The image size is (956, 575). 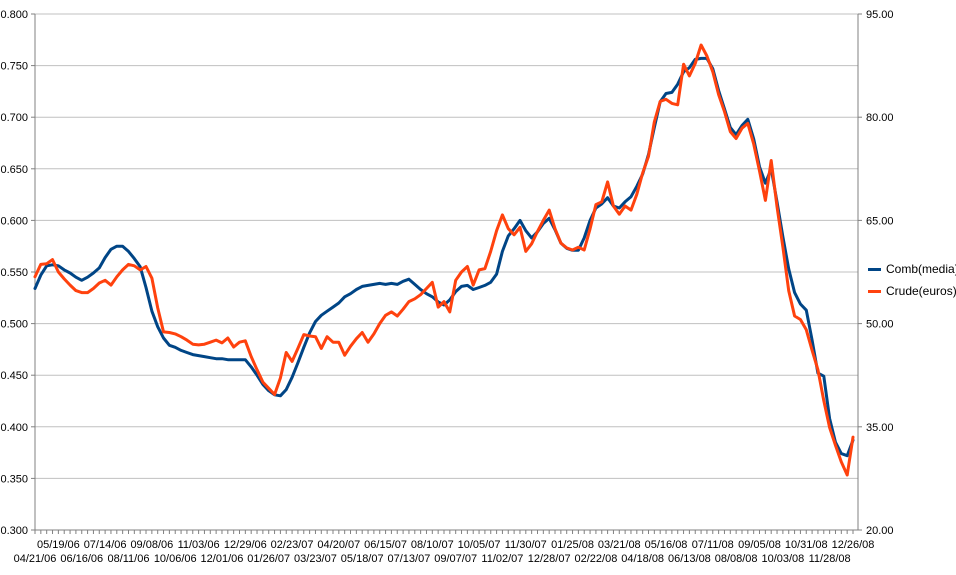 I want to click on x-axis-tick-label: 12/01/06, so click(x=222, y=559).